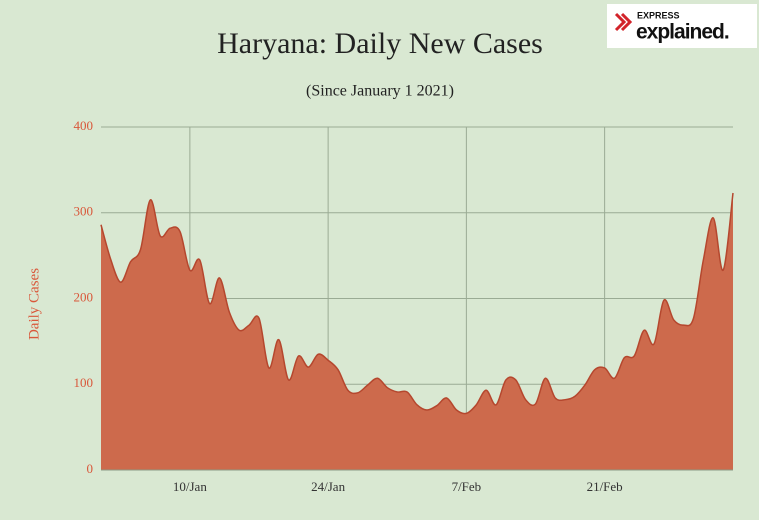 Image resolution: width=759 pixels, height=520 pixels. I want to click on chart-subtitle: (Since January 1 2021), so click(380, 91).